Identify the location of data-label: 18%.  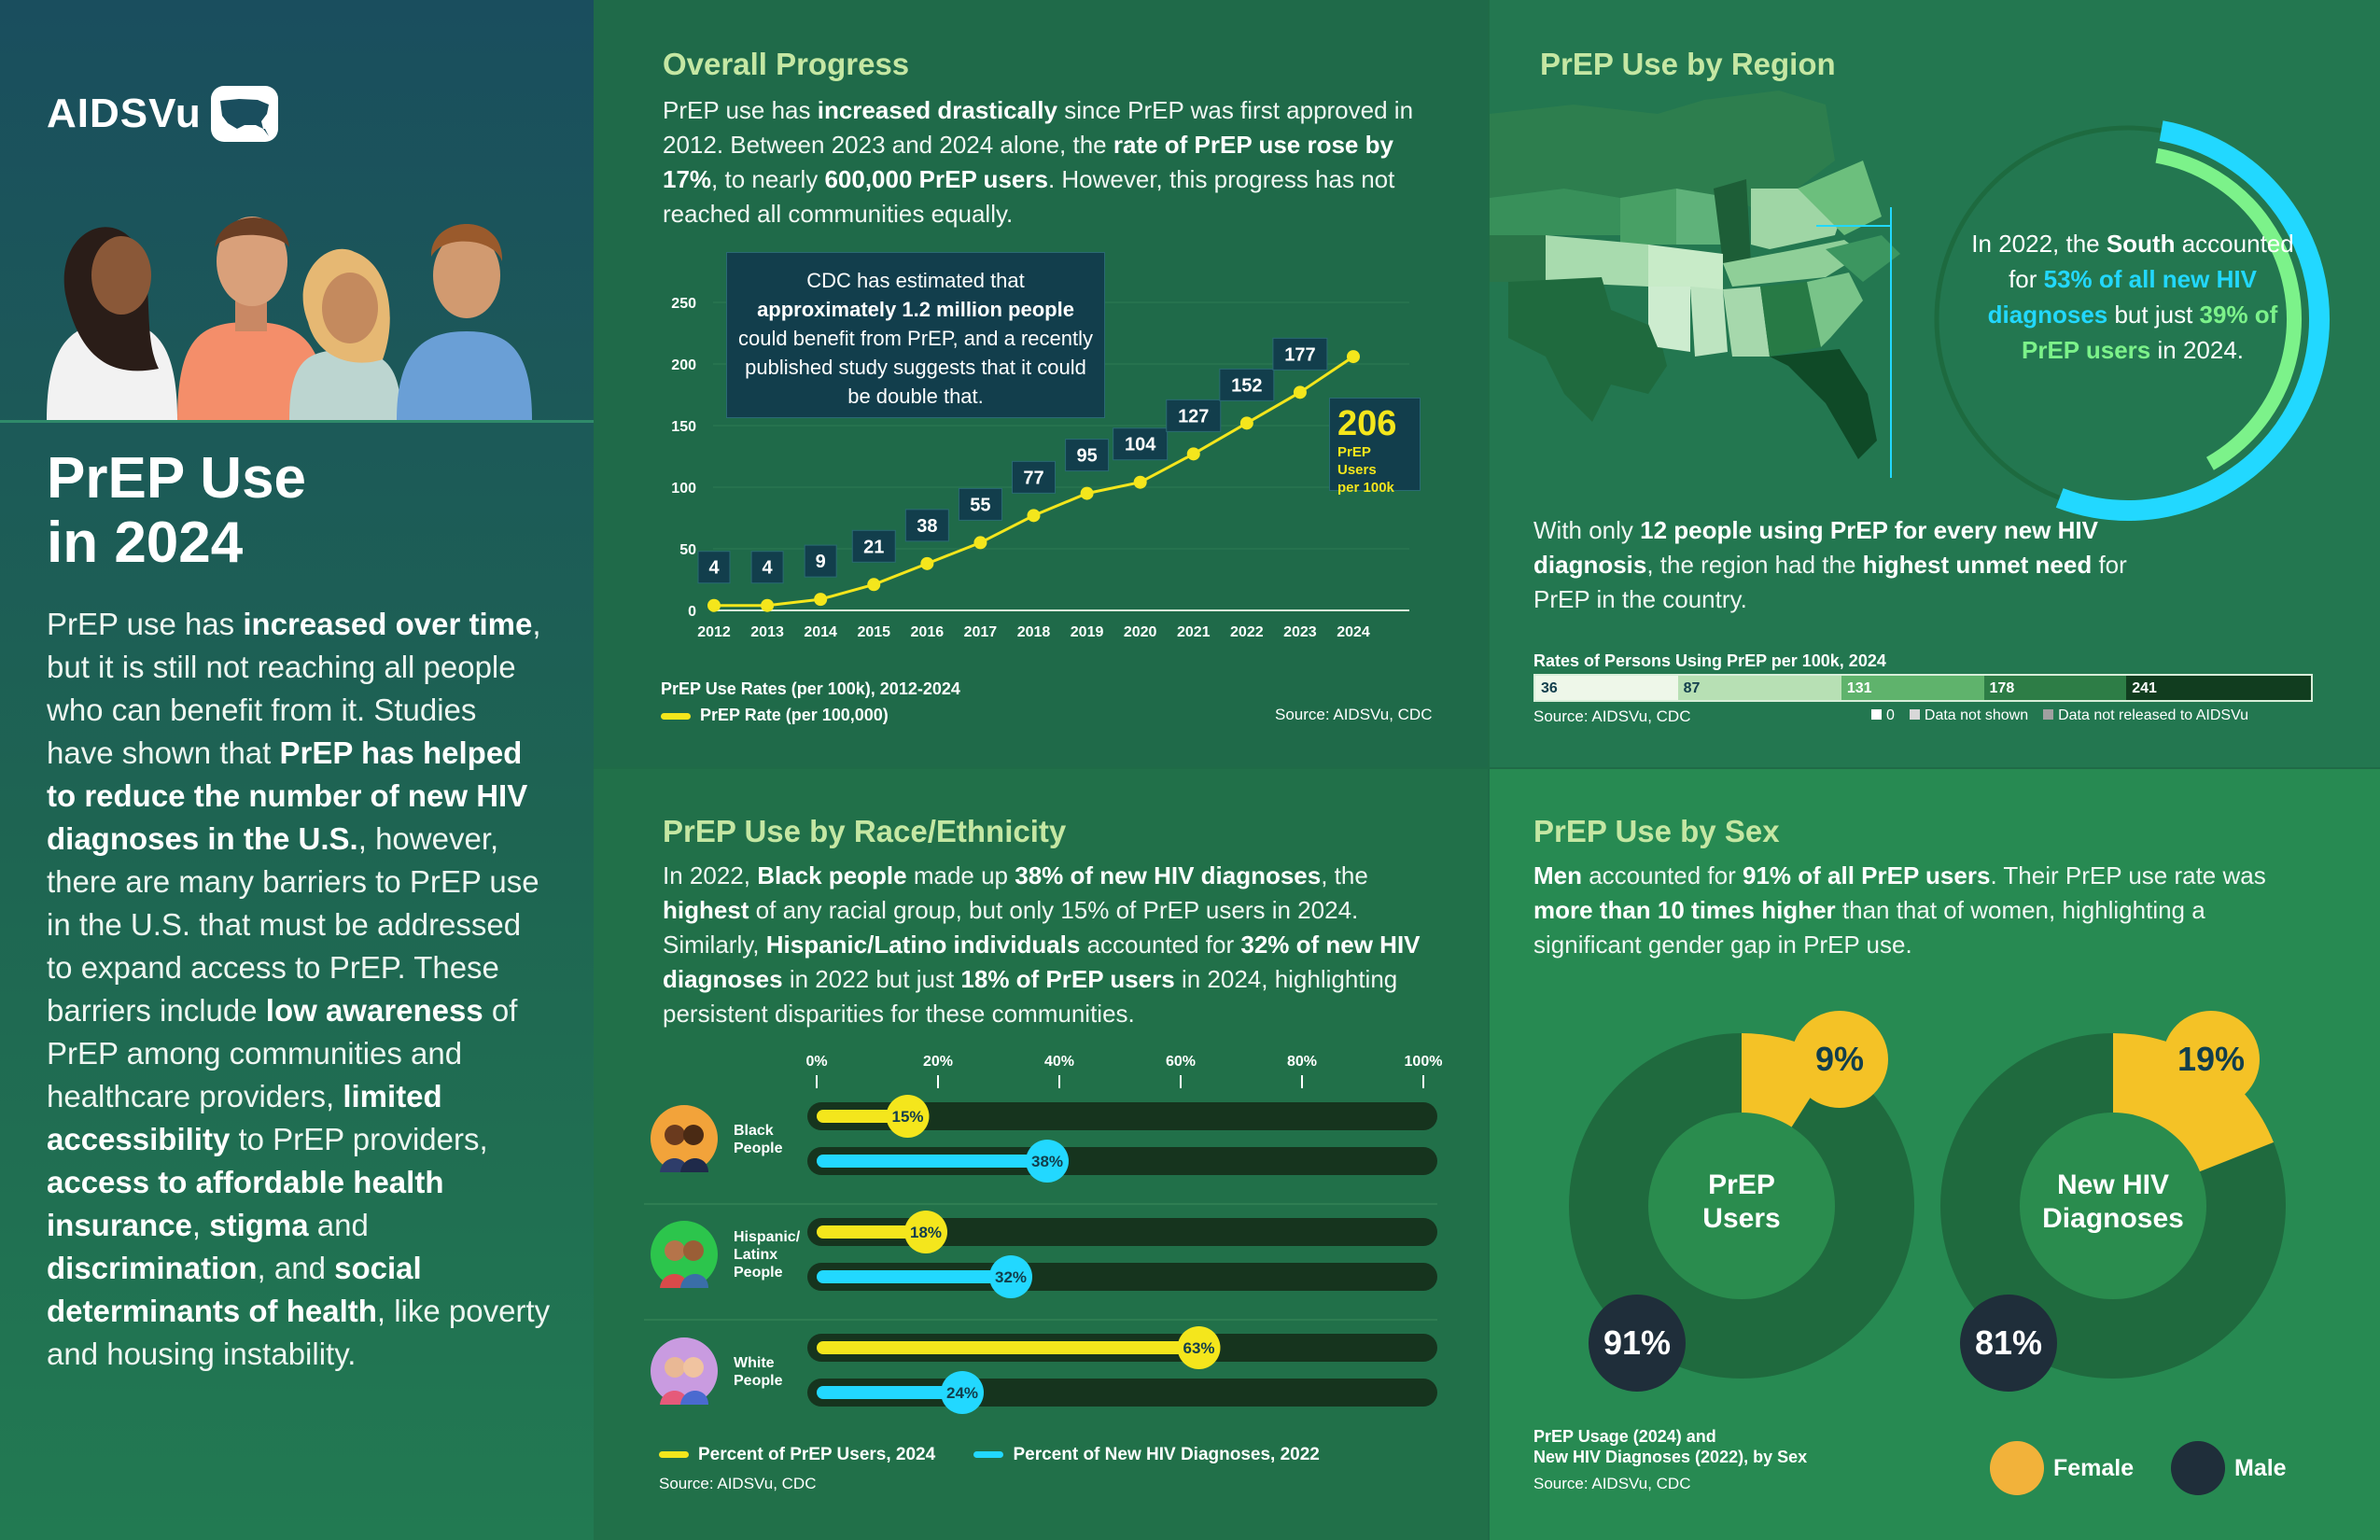
(926, 1232).